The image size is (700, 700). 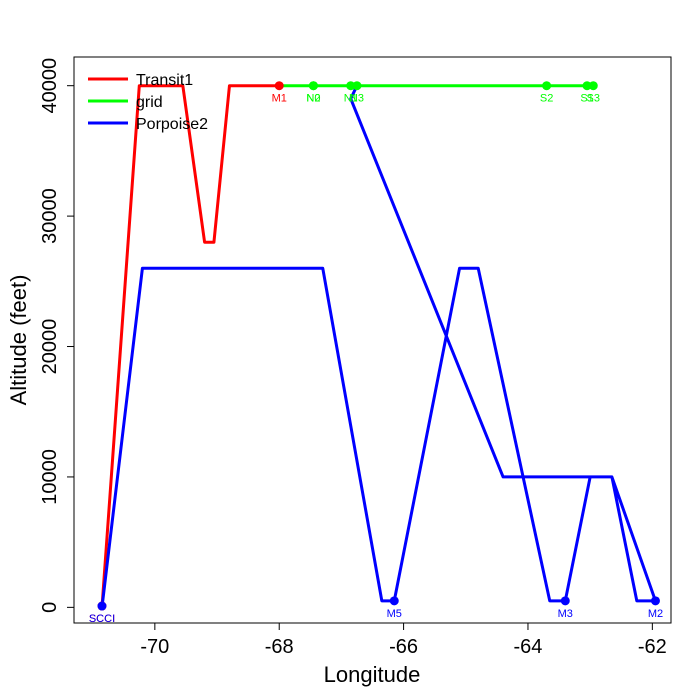 What do you see at coordinates (102, 619) in the screenshot?
I see `point-label: SCCI` at bounding box center [102, 619].